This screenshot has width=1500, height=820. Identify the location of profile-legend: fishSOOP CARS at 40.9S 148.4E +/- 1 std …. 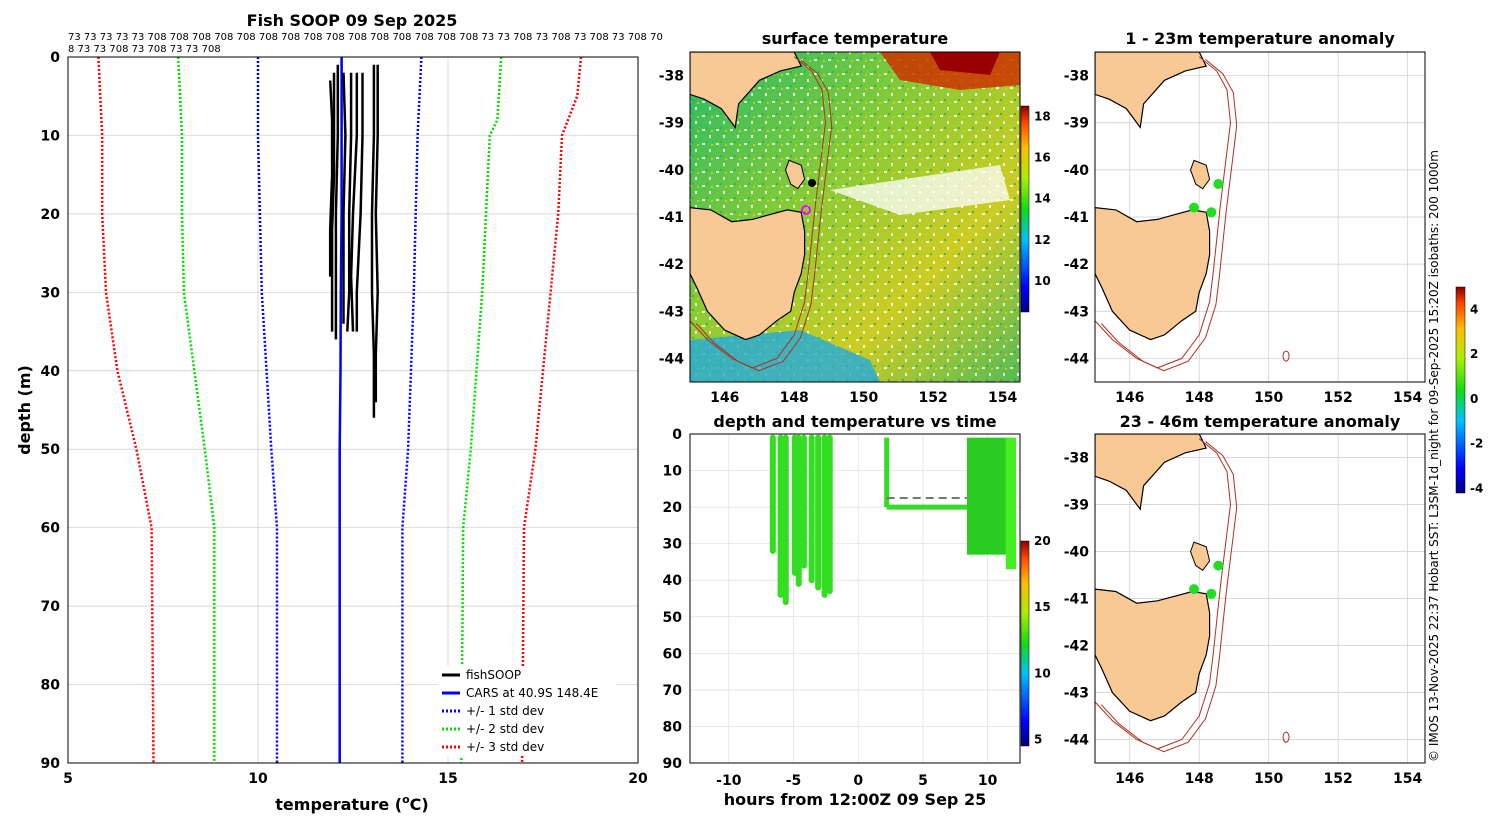
(527, 711).